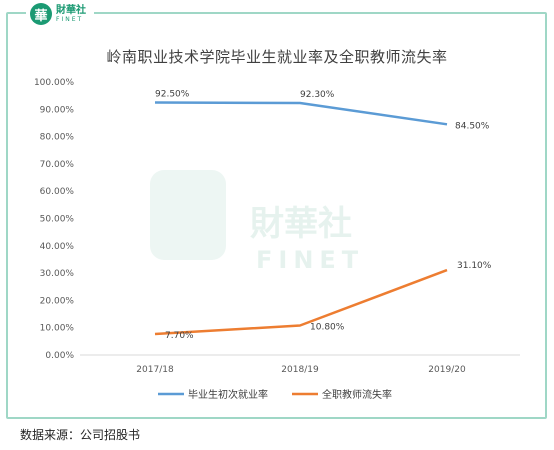 The width and height of the screenshot is (554, 450). What do you see at coordinates (472, 126) in the screenshot?
I see `data-label: 84.50%` at bounding box center [472, 126].